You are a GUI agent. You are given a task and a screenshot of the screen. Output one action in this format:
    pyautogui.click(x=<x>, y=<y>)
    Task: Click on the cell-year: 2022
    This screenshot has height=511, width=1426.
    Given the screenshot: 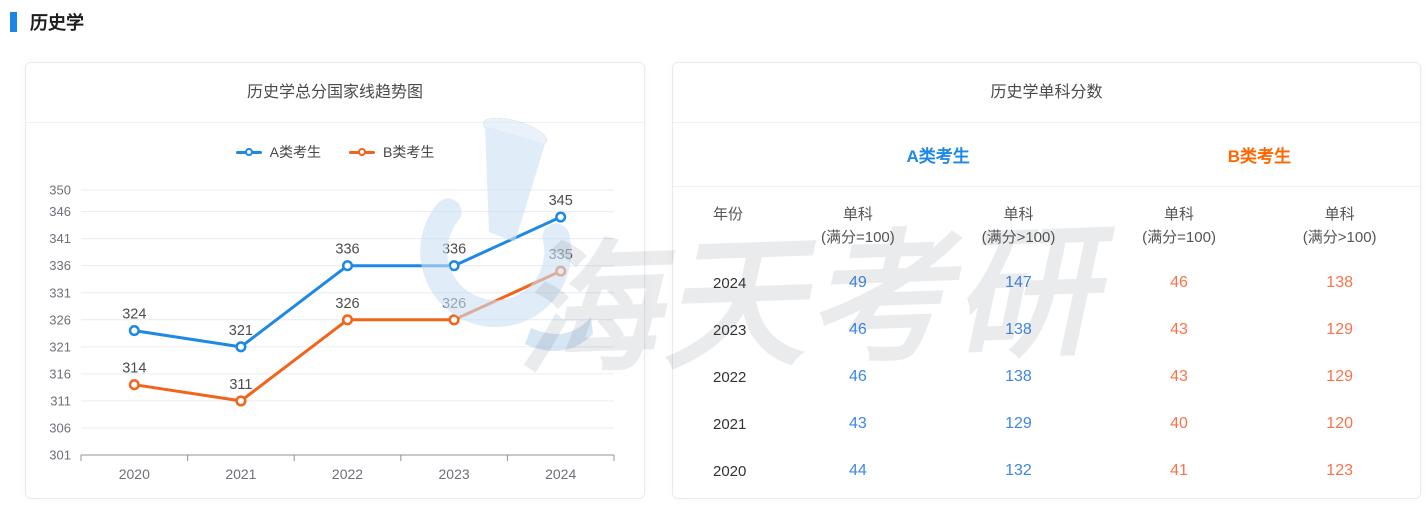 What is the action you would take?
    pyautogui.click(x=730, y=377)
    